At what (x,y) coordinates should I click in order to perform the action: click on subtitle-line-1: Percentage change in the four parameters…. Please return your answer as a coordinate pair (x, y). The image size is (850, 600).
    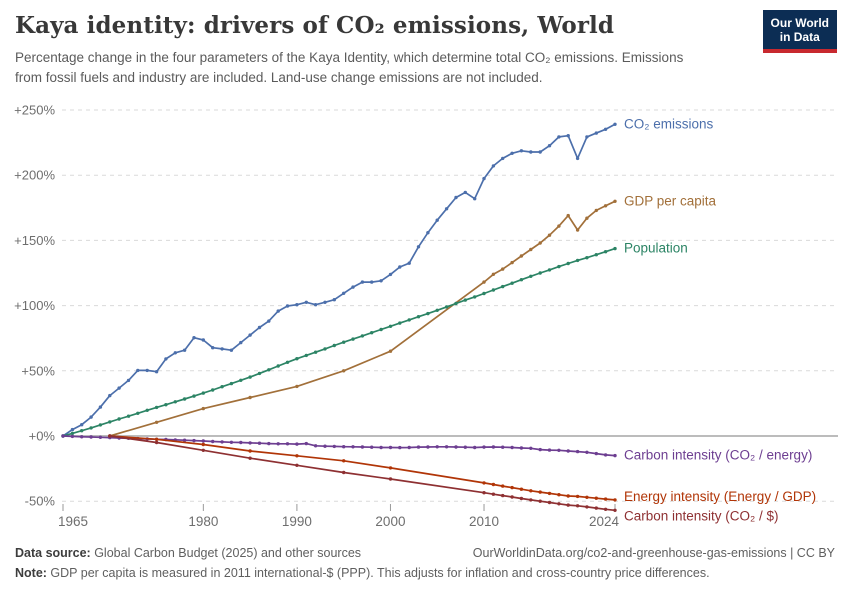
    Looking at the image, I should click on (349, 57).